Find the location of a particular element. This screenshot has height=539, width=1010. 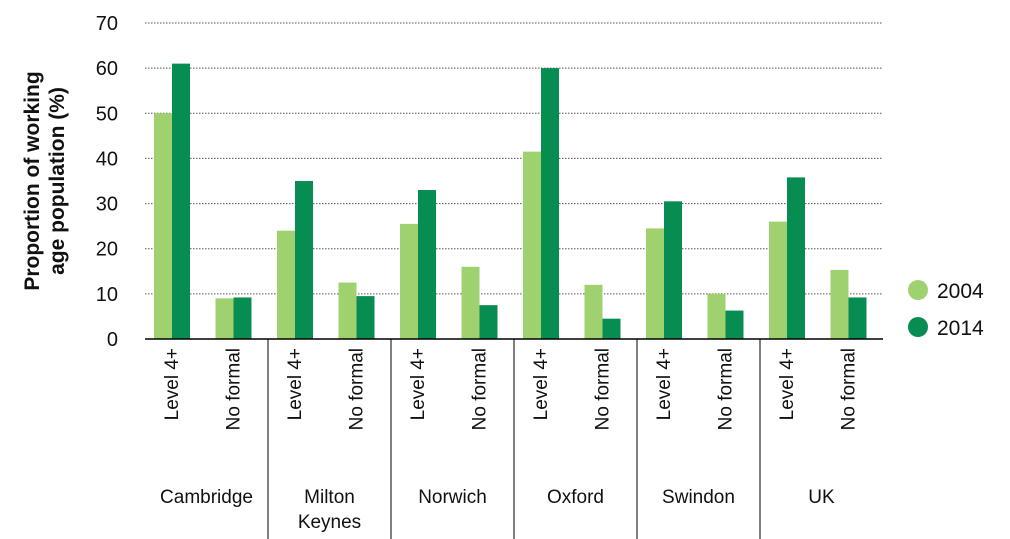

bar-2014-uk-noformal is located at coordinates (857, 318).